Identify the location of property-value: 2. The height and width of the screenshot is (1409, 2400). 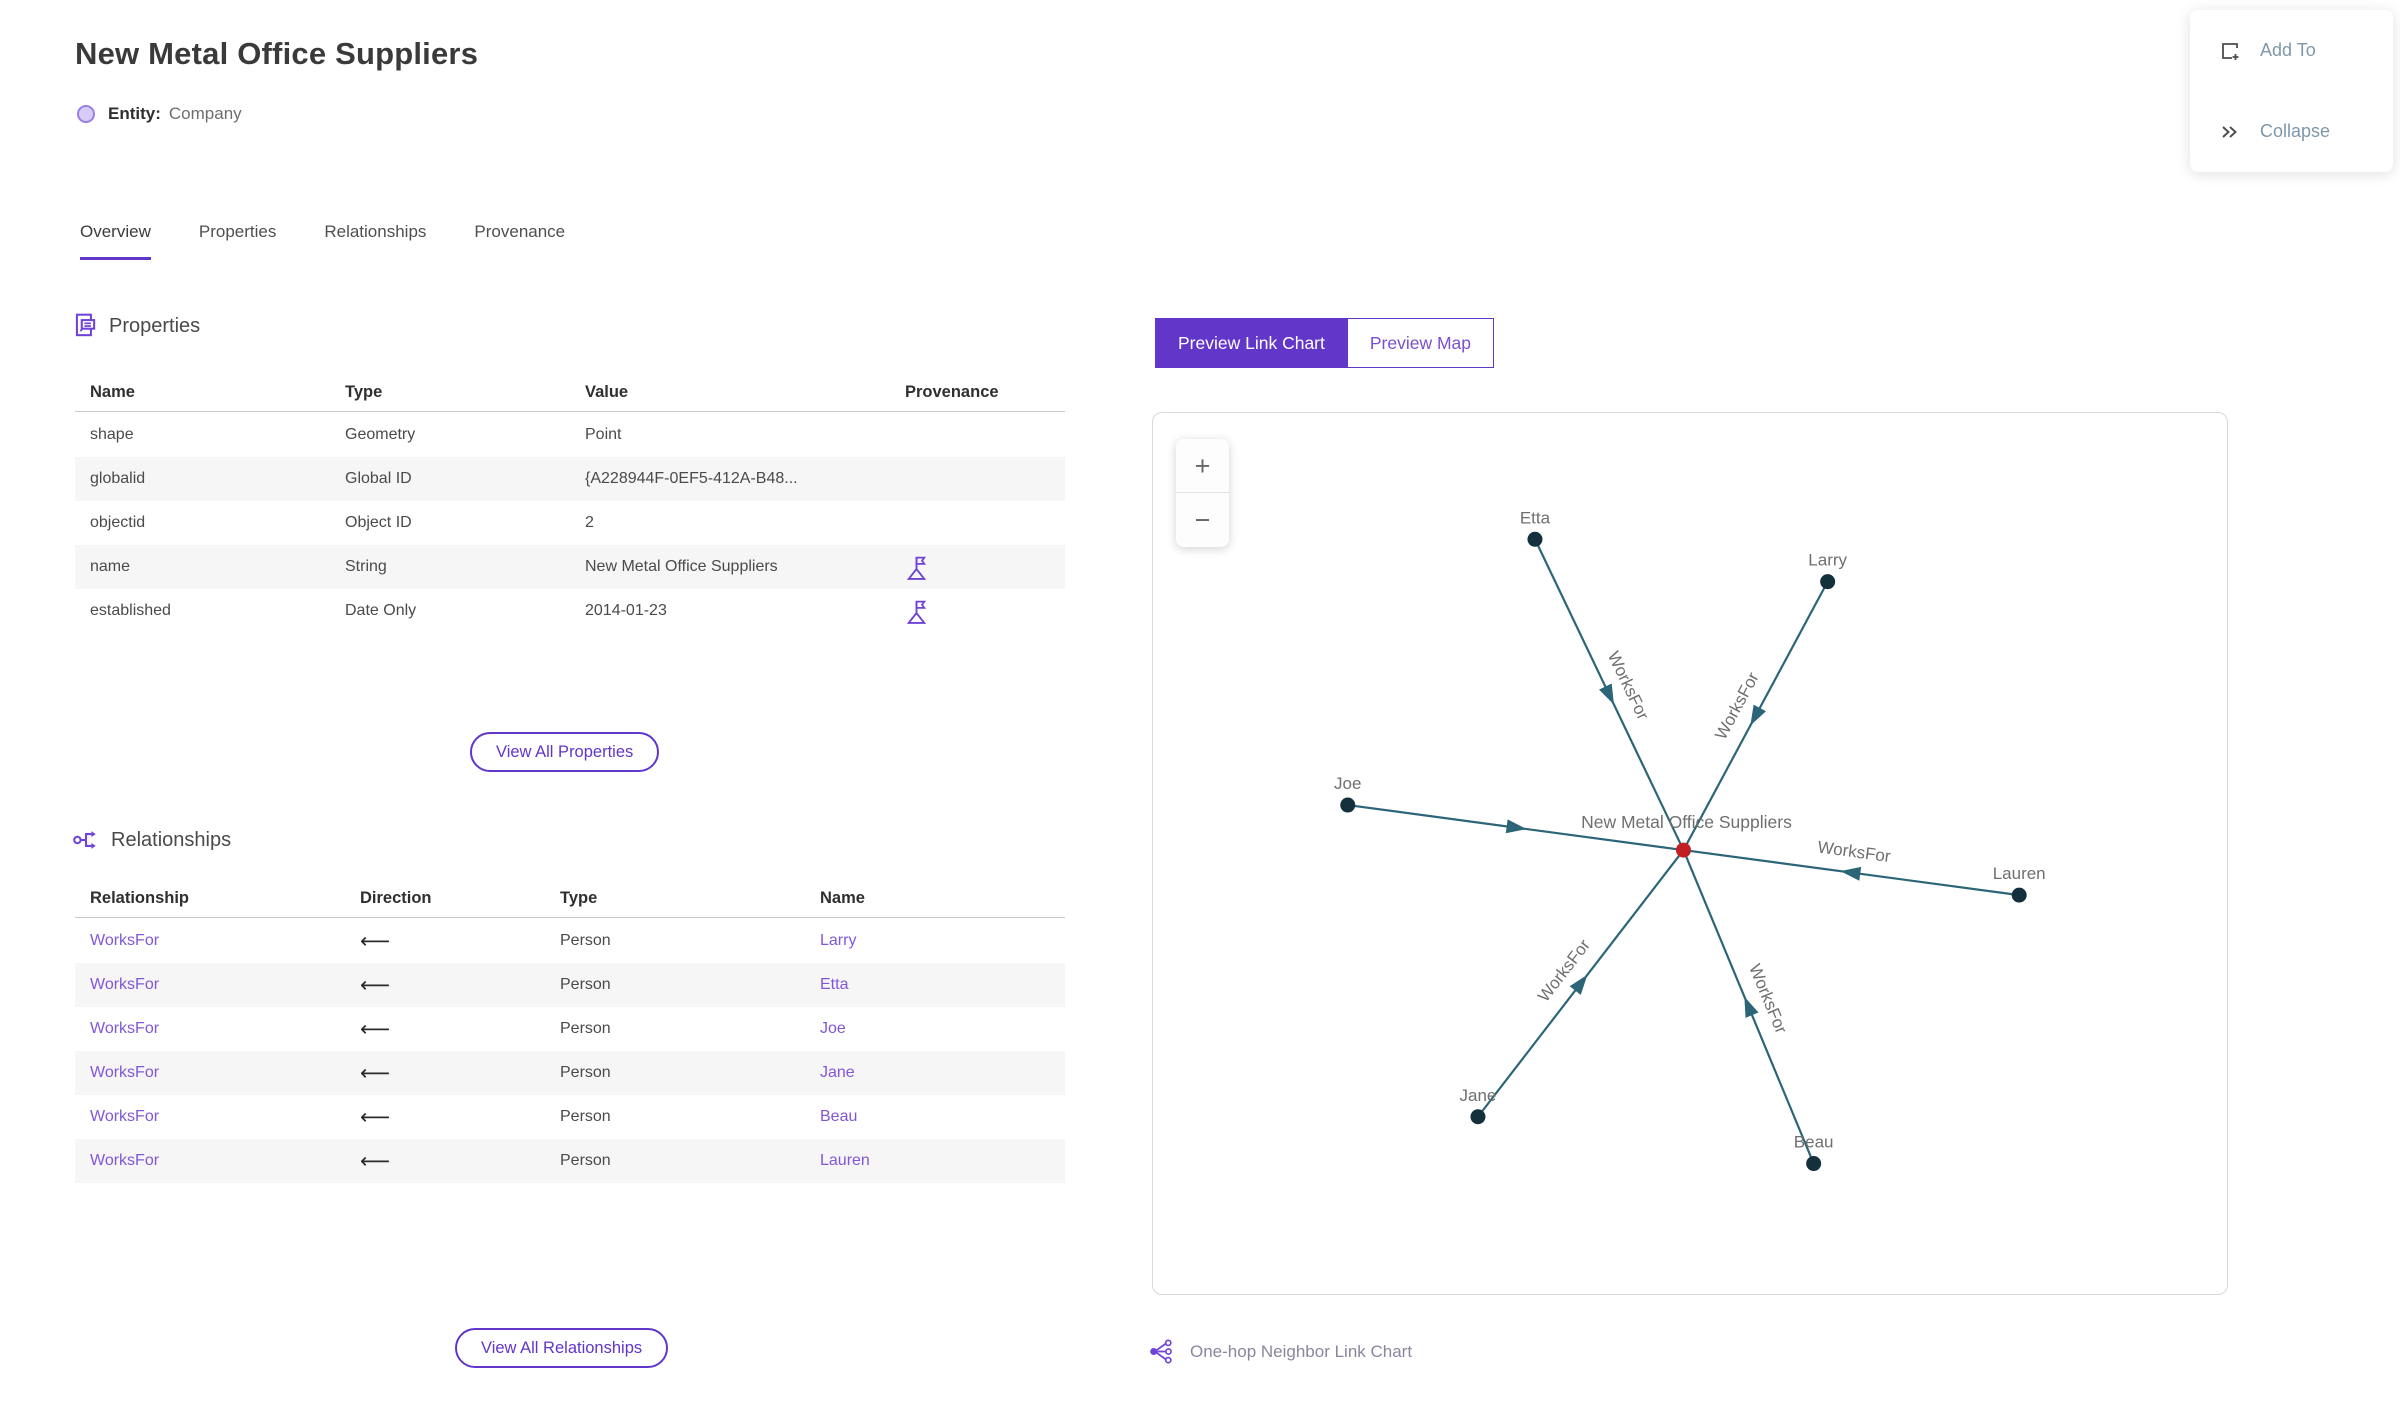
(589, 522).